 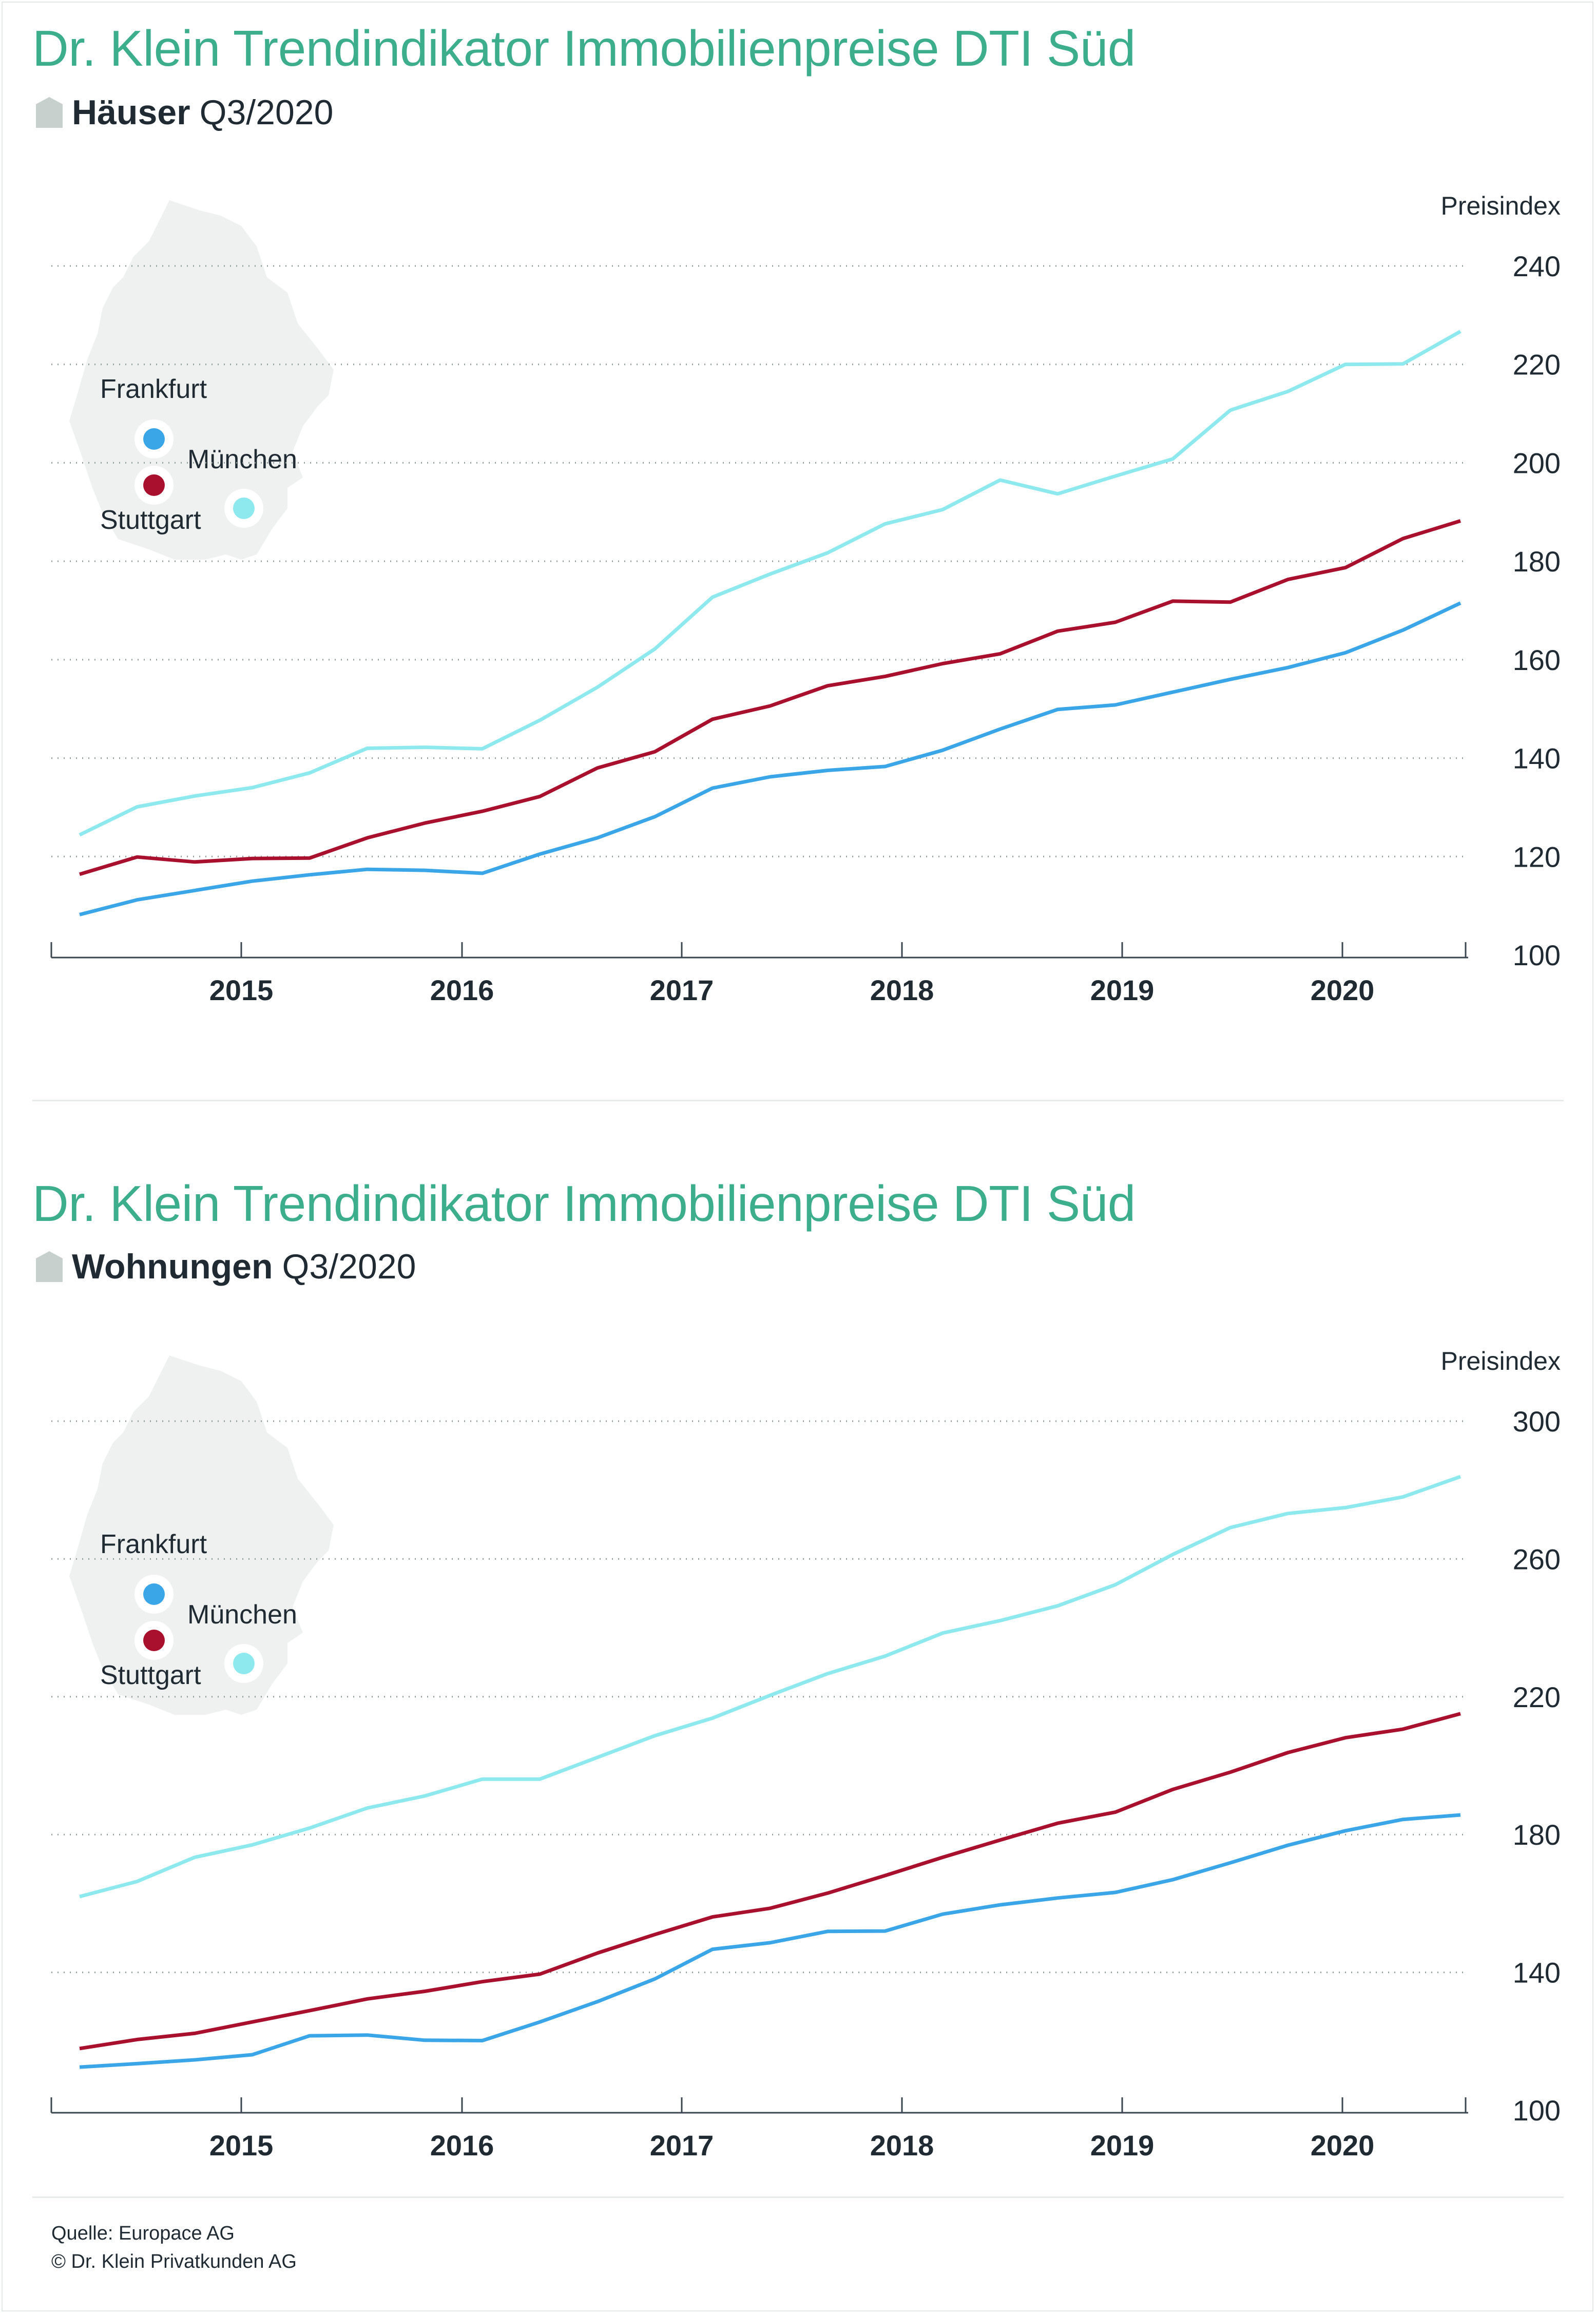 I want to click on chart2-subtitle-bold: Wohnungen, so click(x=172, y=1266).